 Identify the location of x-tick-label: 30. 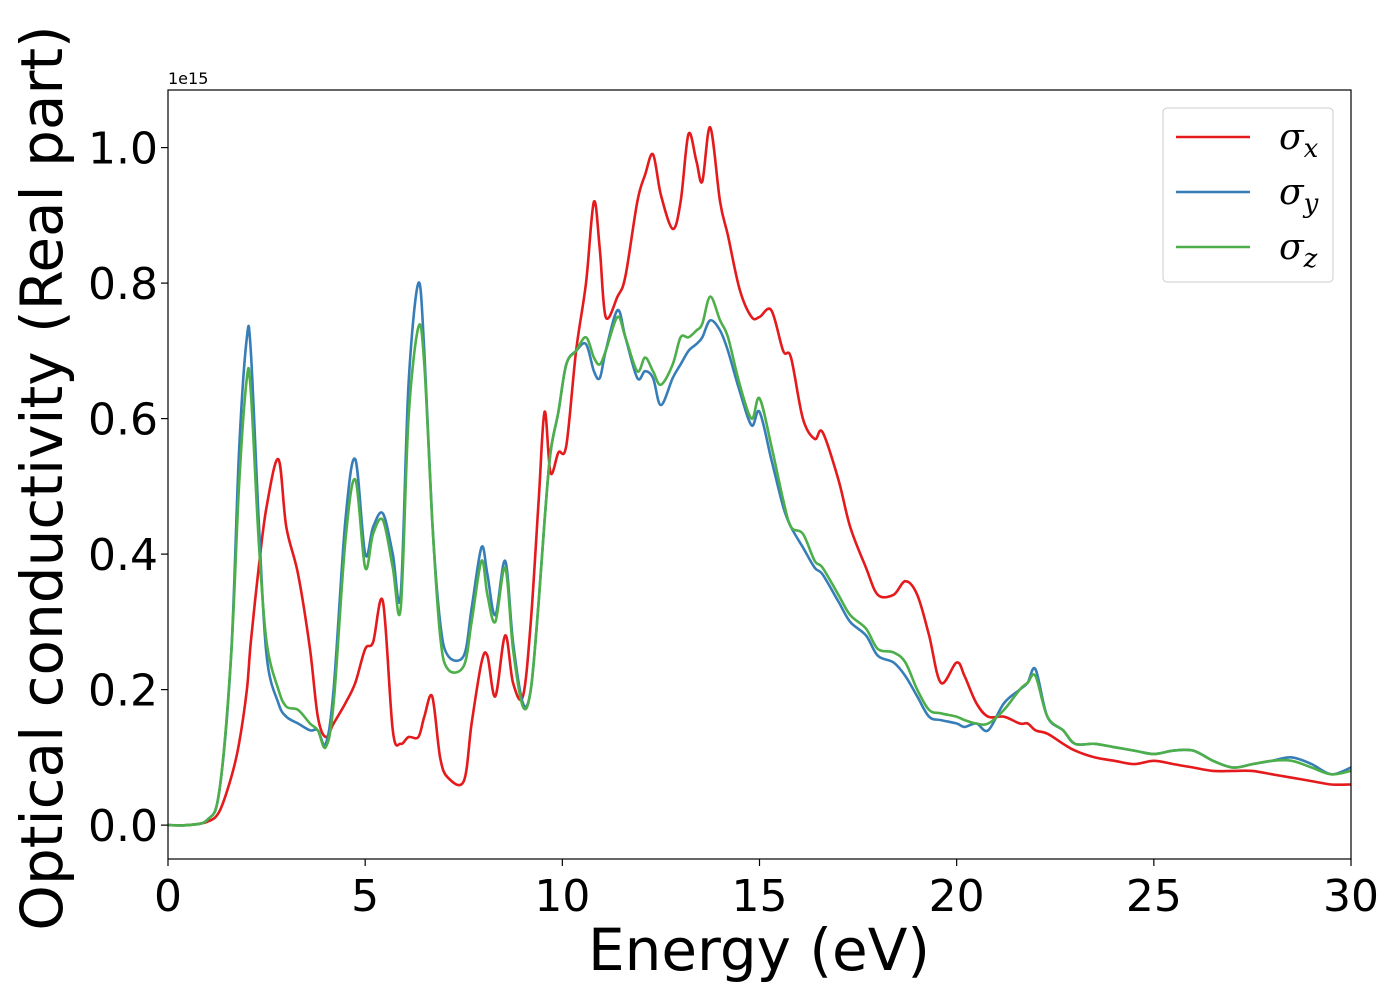
(1351, 896).